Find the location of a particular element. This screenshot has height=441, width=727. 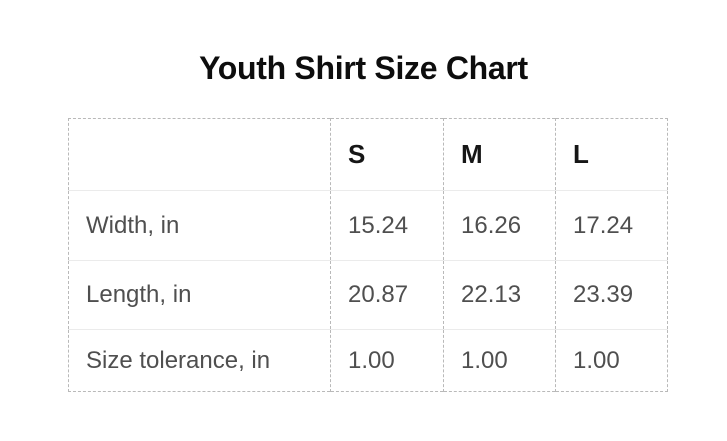

row-label-width: Width, in is located at coordinates (133, 225).